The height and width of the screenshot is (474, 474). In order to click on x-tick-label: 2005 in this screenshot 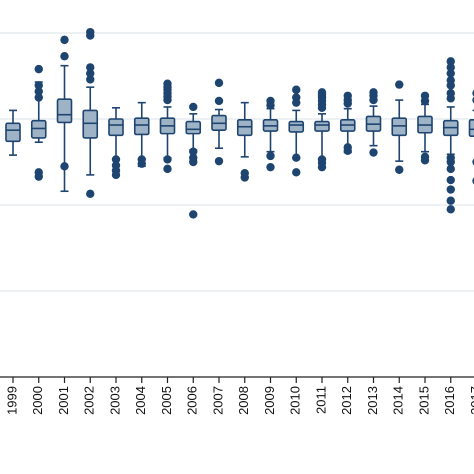, I will do `click(166, 400)`.